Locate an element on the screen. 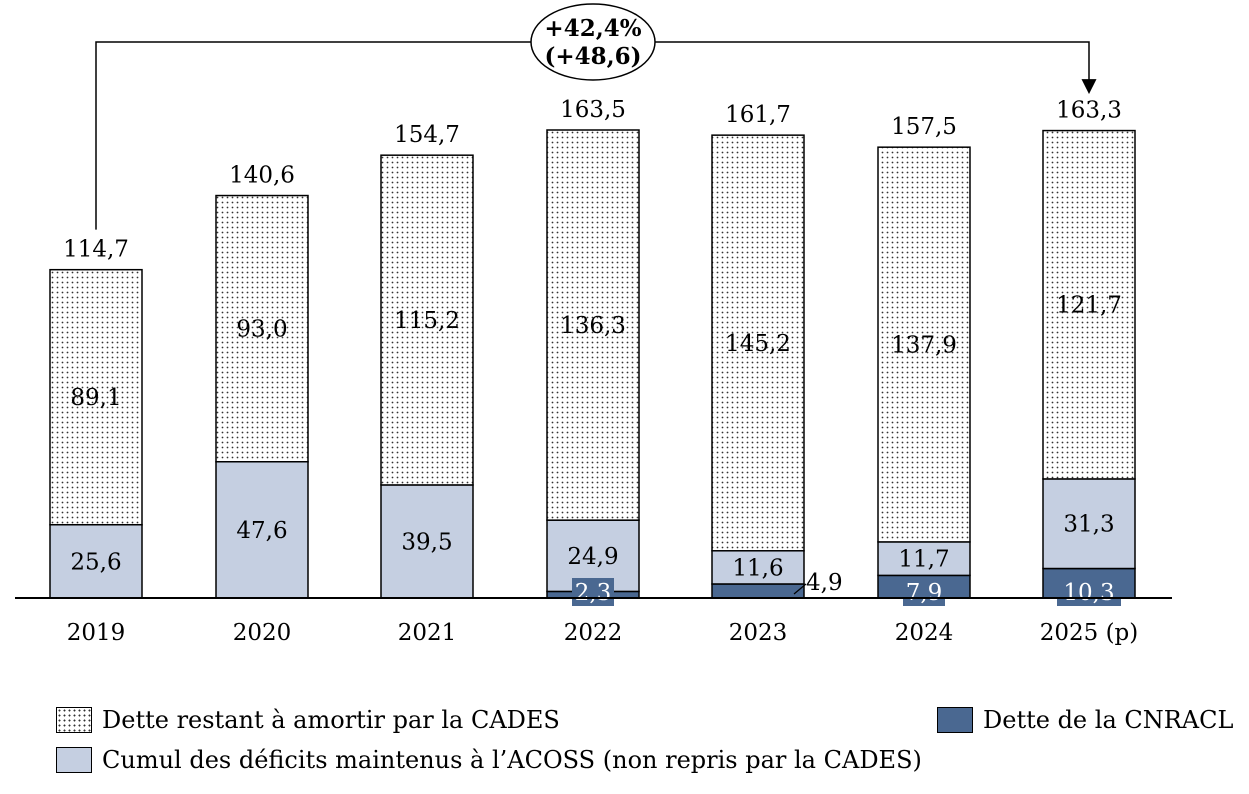 The height and width of the screenshot is (794, 1249). segment-label-cades: 137,9 is located at coordinates (924, 346).